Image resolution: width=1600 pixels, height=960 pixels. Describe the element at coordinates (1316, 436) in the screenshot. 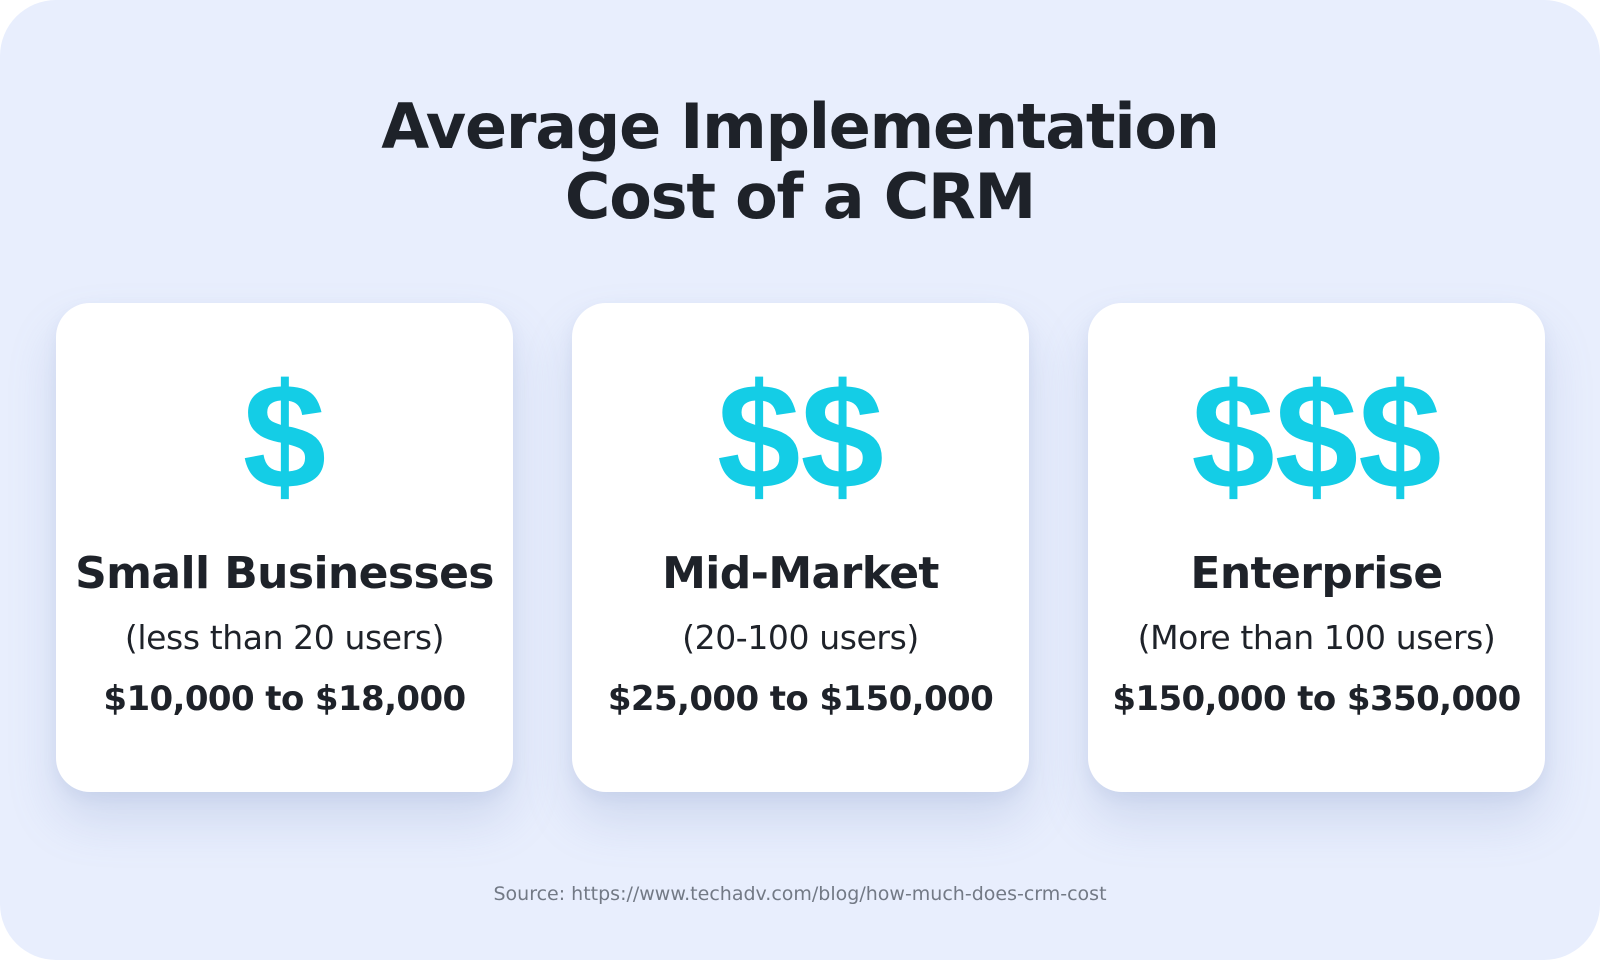

I see `triple-dollar-icon: $$$` at that location.